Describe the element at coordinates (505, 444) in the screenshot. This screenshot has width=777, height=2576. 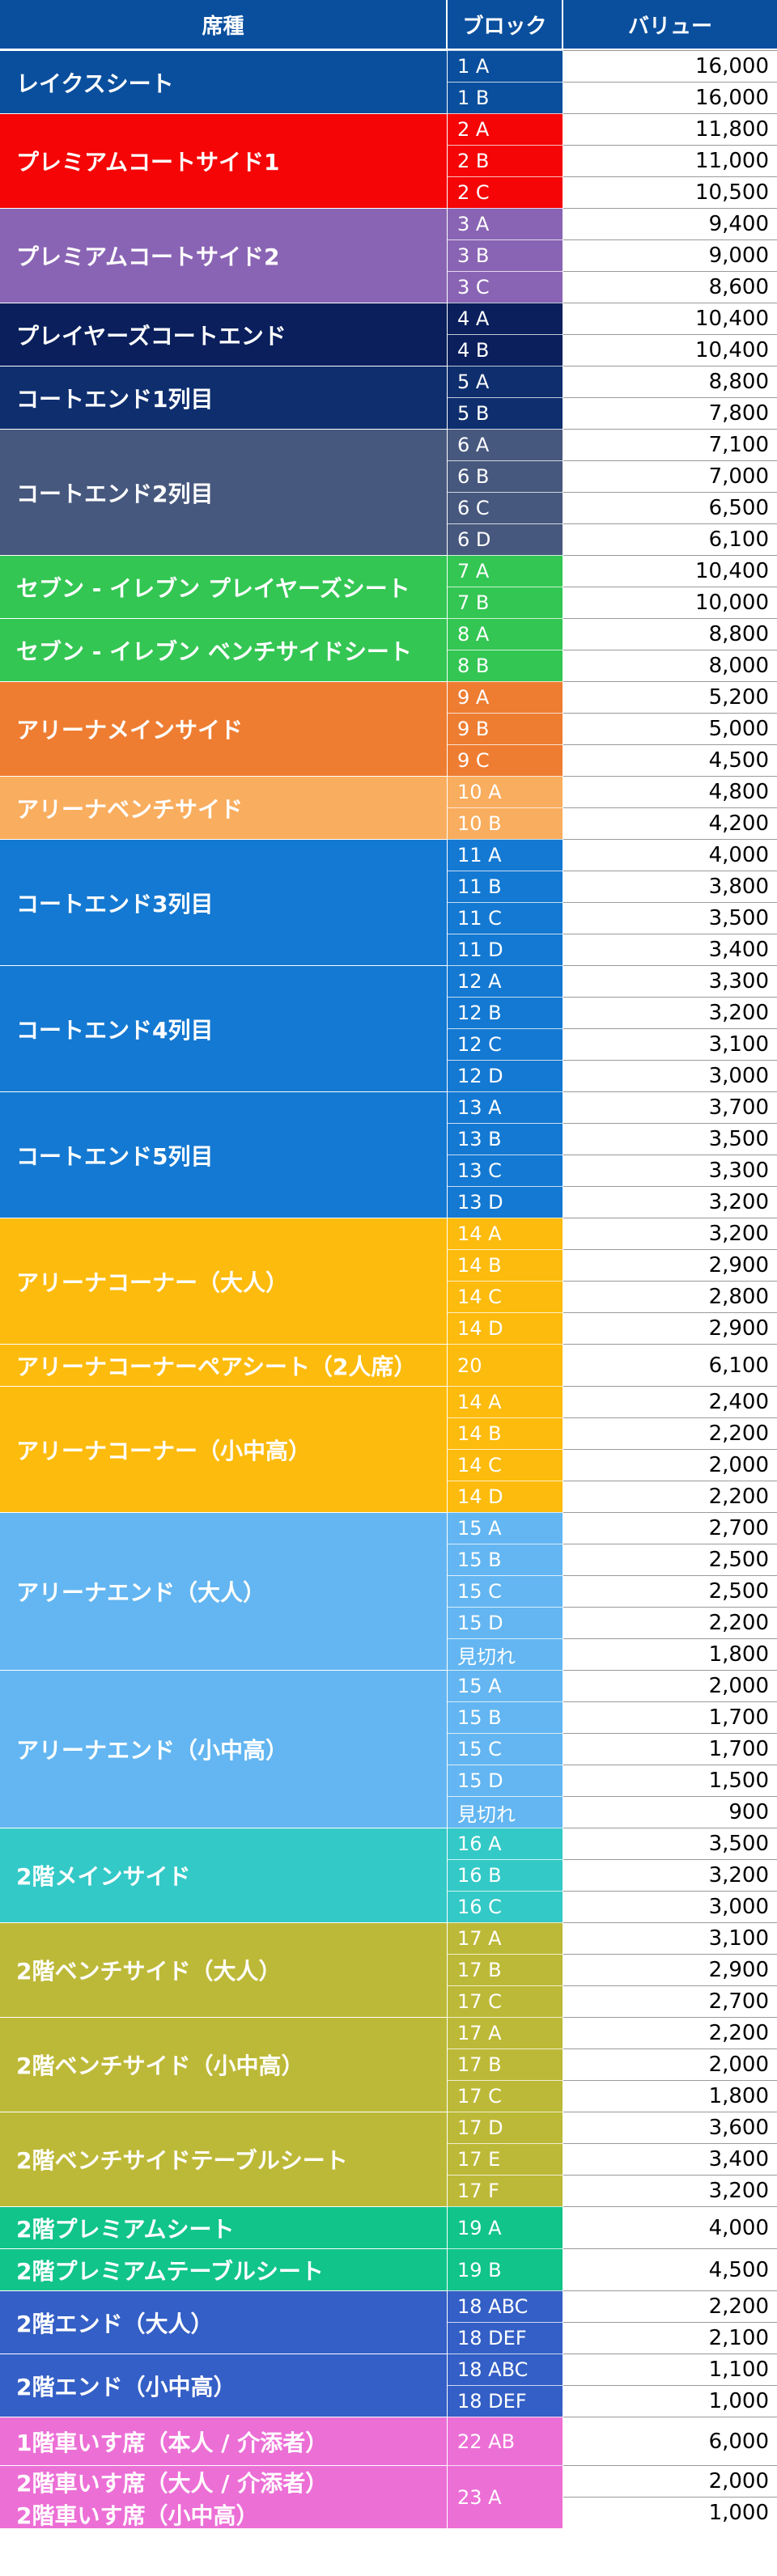
I see `block-cell: 6 A` at that location.